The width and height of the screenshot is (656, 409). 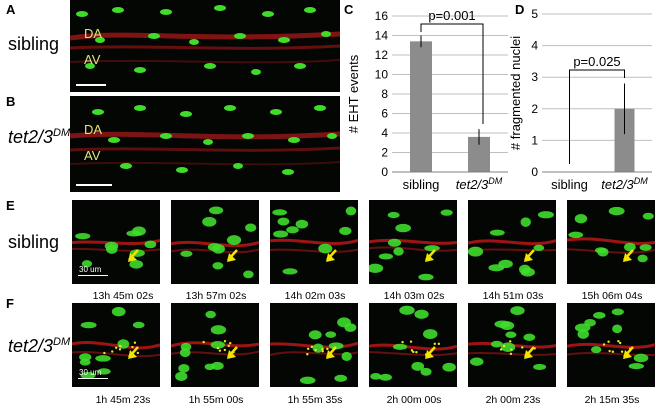 What do you see at coordinates (315, 296) in the screenshot?
I see `timestamp-e-3: 14h 02m 03s` at bounding box center [315, 296].